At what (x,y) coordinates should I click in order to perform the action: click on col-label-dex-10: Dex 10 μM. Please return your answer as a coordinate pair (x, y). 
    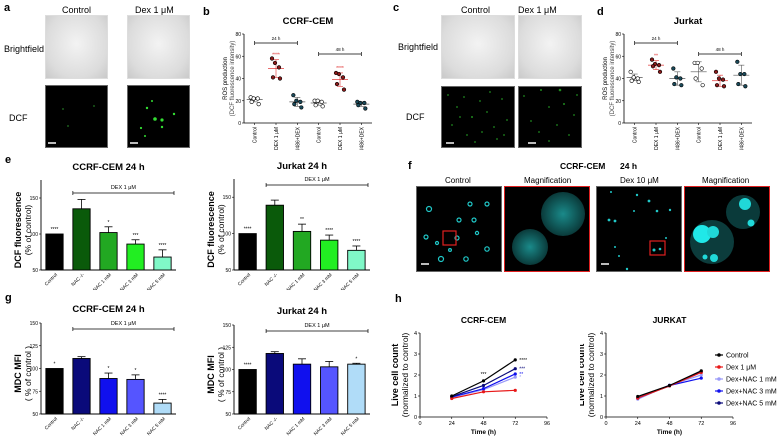
    Looking at the image, I should click on (639, 180).